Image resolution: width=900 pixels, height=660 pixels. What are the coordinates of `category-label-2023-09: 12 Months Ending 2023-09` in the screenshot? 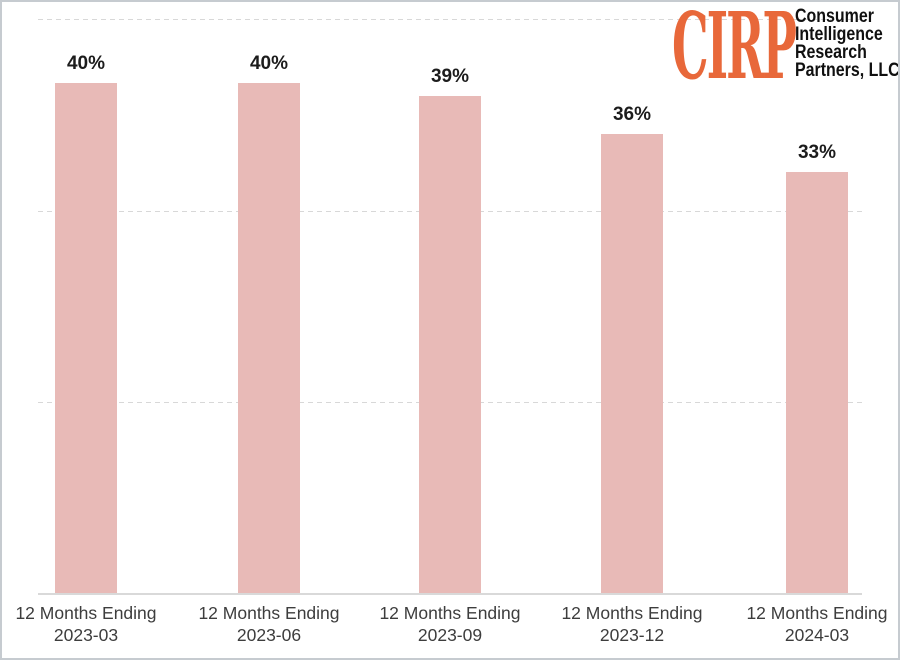 It's located at (450, 624).